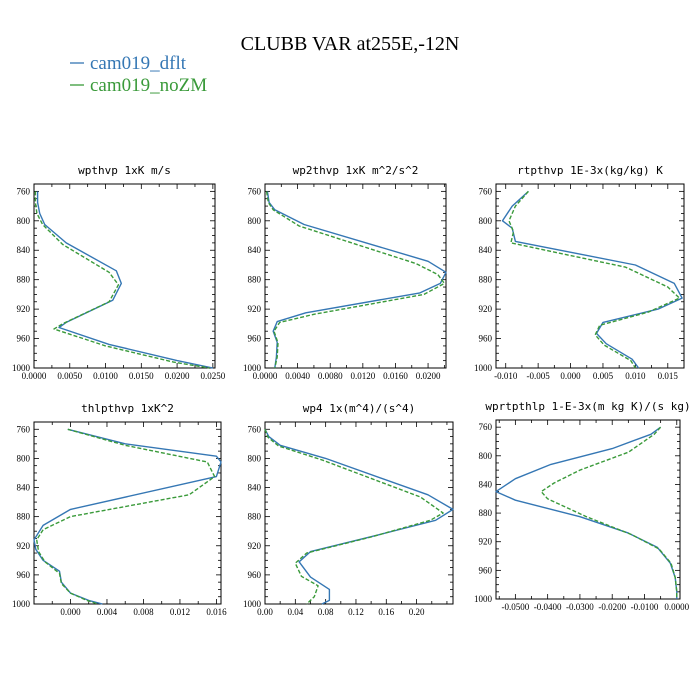 The image size is (700, 700). What do you see at coordinates (138, 63) in the screenshot?
I see `legend-label-cam019-dflt: cam019_dflt` at bounding box center [138, 63].